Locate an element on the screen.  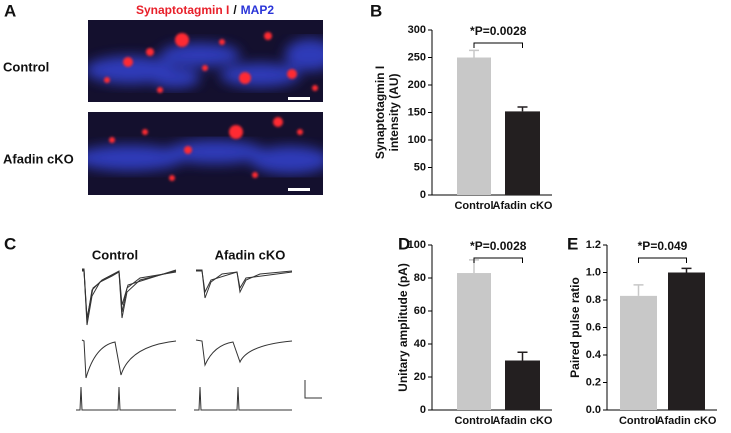
y-axis-label: Synaptotagmin I is located at coordinates (380, 112).